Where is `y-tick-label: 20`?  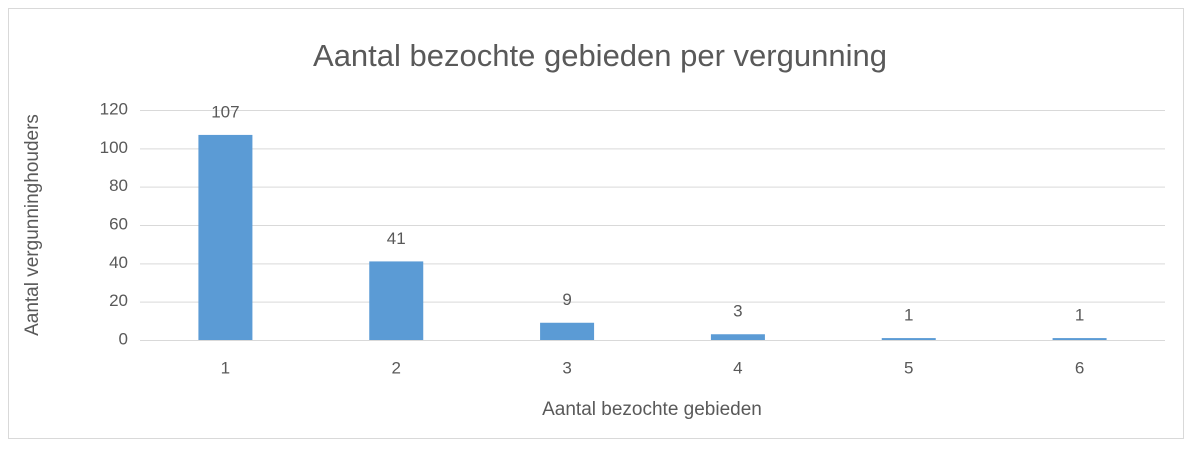 y-tick-label: 20 is located at coordinates (118, 300).